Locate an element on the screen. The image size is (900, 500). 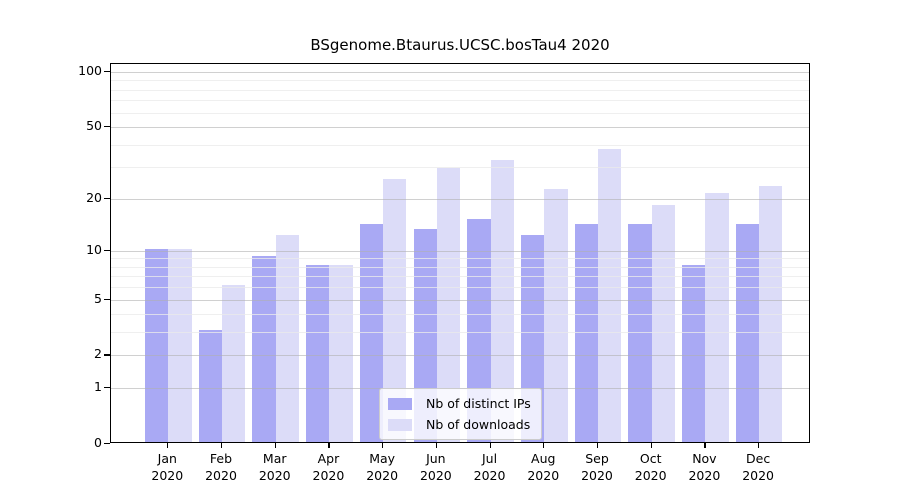
legend: Nb of distinct IPs Nb of downloads is located at coordinates (460, 414).